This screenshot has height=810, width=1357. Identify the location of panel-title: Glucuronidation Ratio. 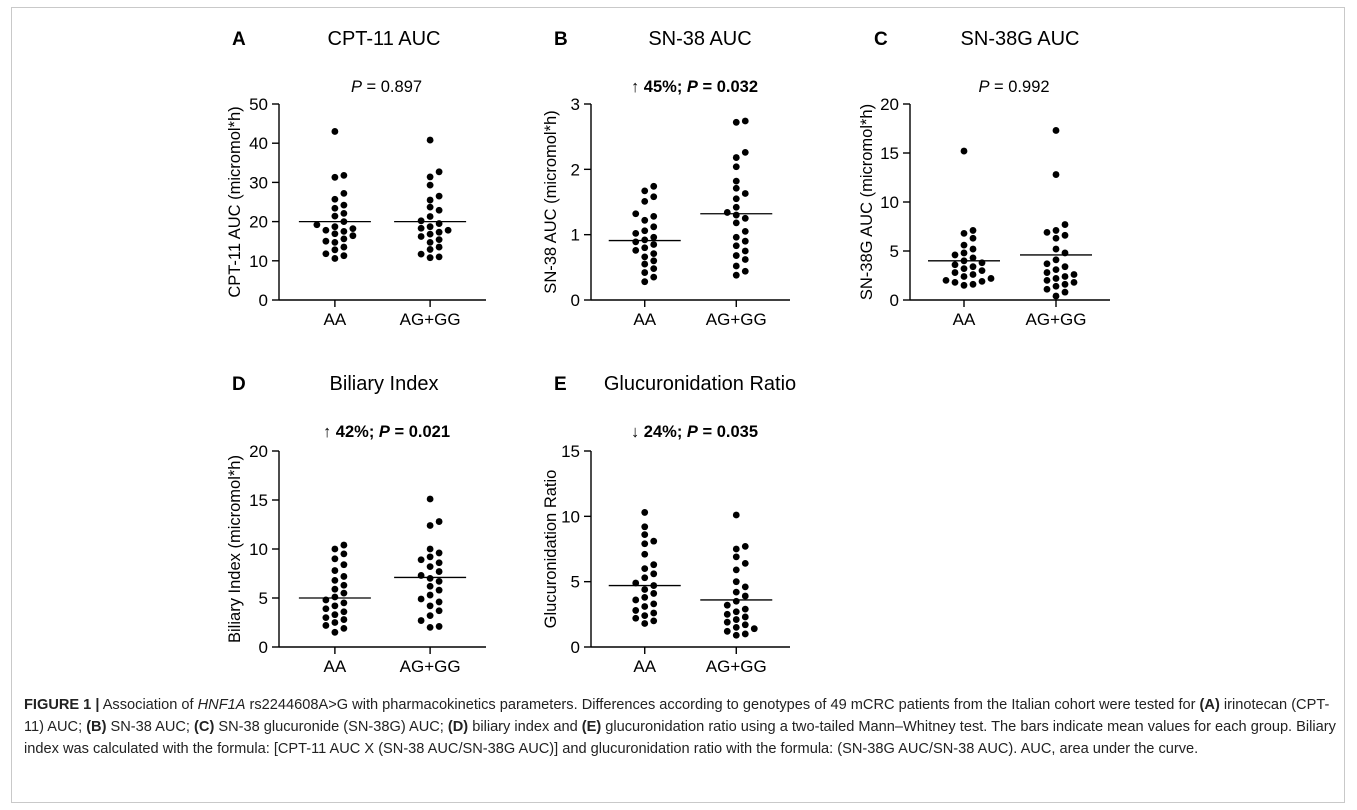
(700, 384).